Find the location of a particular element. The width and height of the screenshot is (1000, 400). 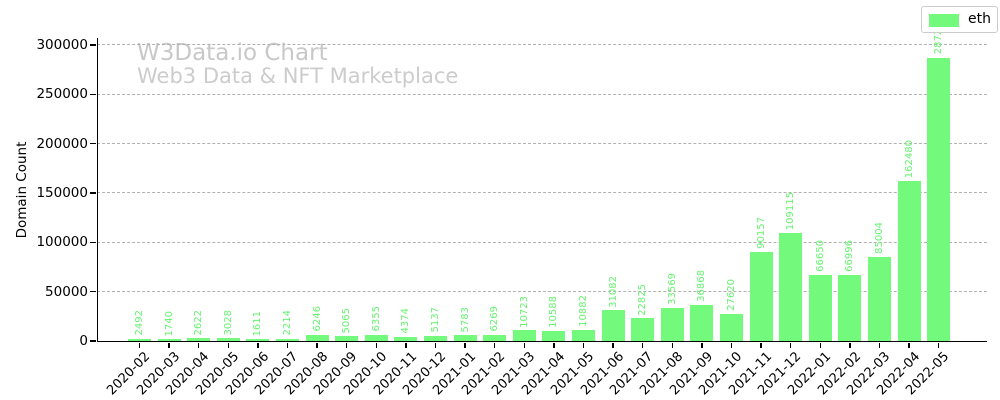

bar-value-label-2021-09: 36868 is located at coordinates (702, 285).